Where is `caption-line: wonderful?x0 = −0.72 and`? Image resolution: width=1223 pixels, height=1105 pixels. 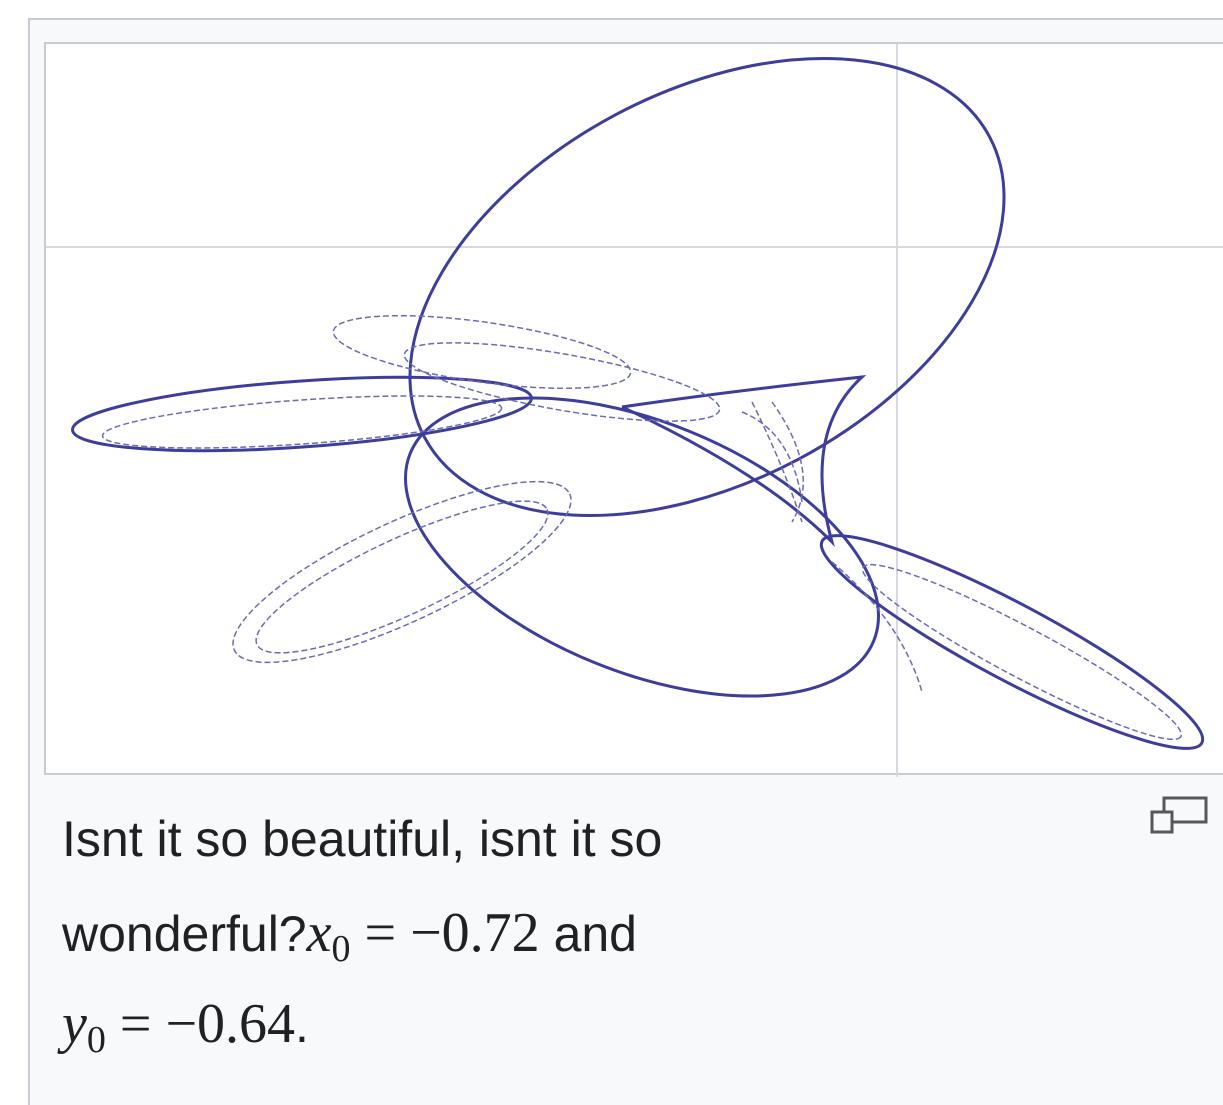 caption-line: wonderful?x0 = −0.72 and is located at coordinates (349, 936).